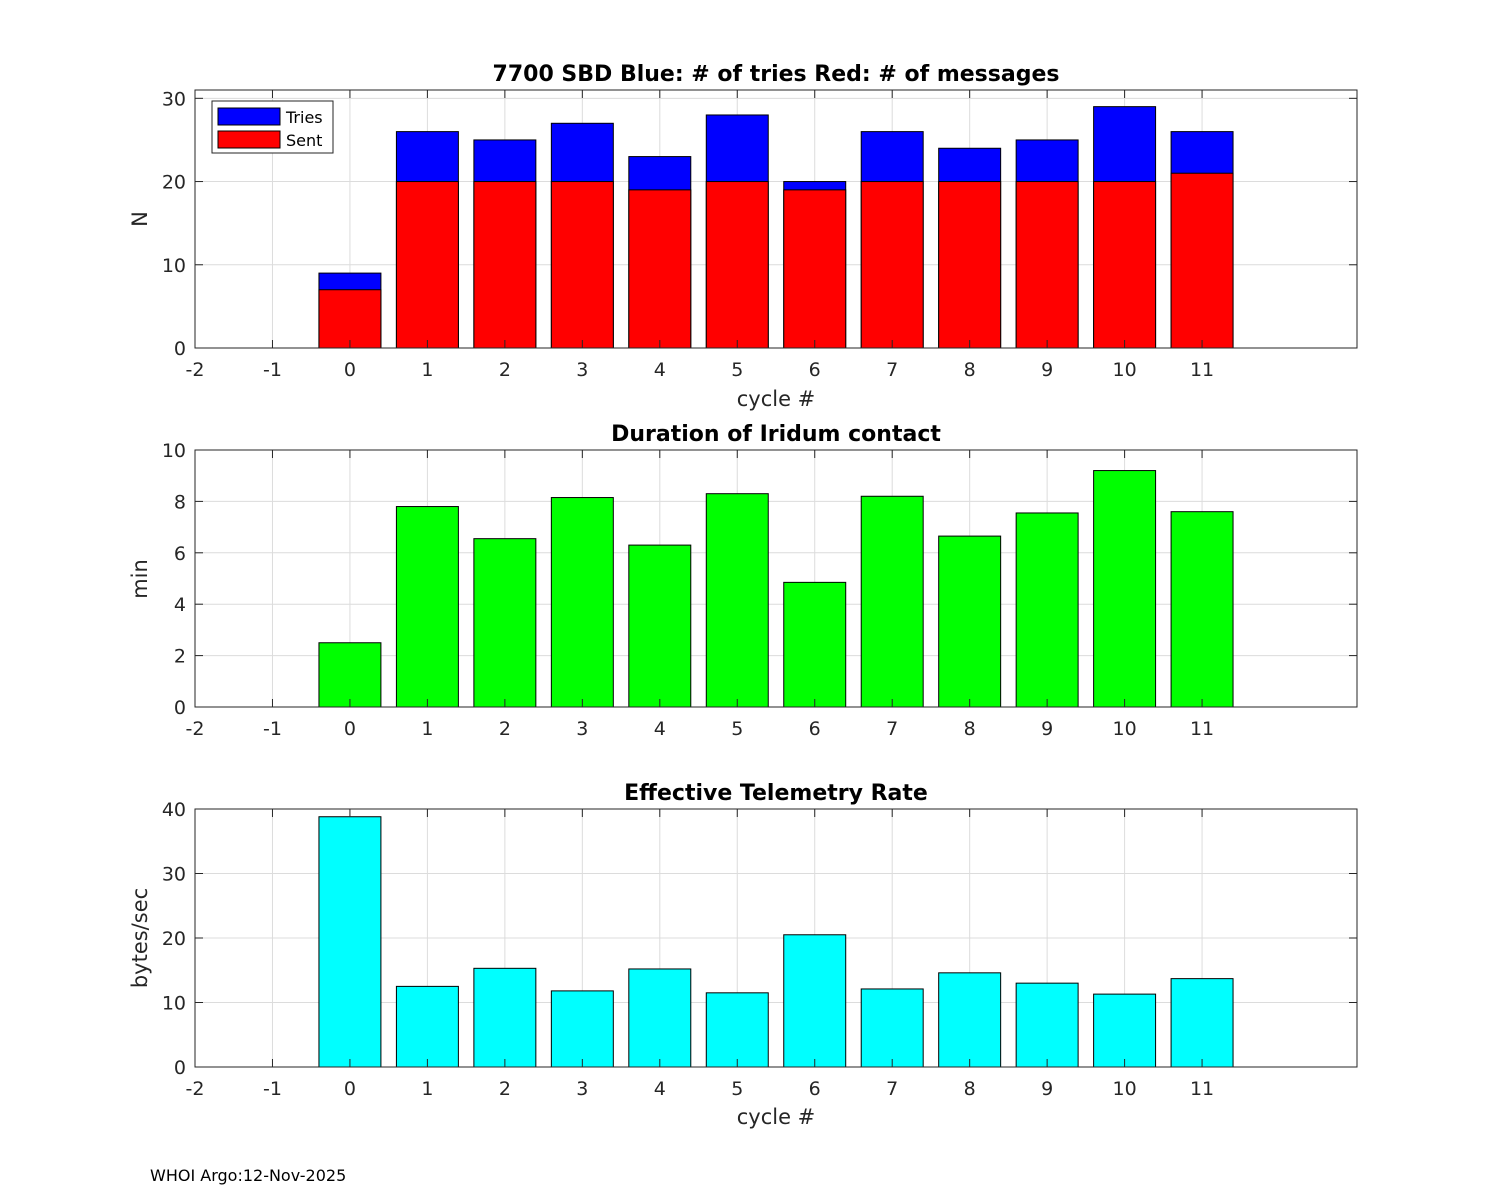 This screenshot has height=1200, width=1500. What do you see at coordinates (304, 117) in the screenshot?
I see `legend-label-tries: Tries` at bounding box center [304, 117].